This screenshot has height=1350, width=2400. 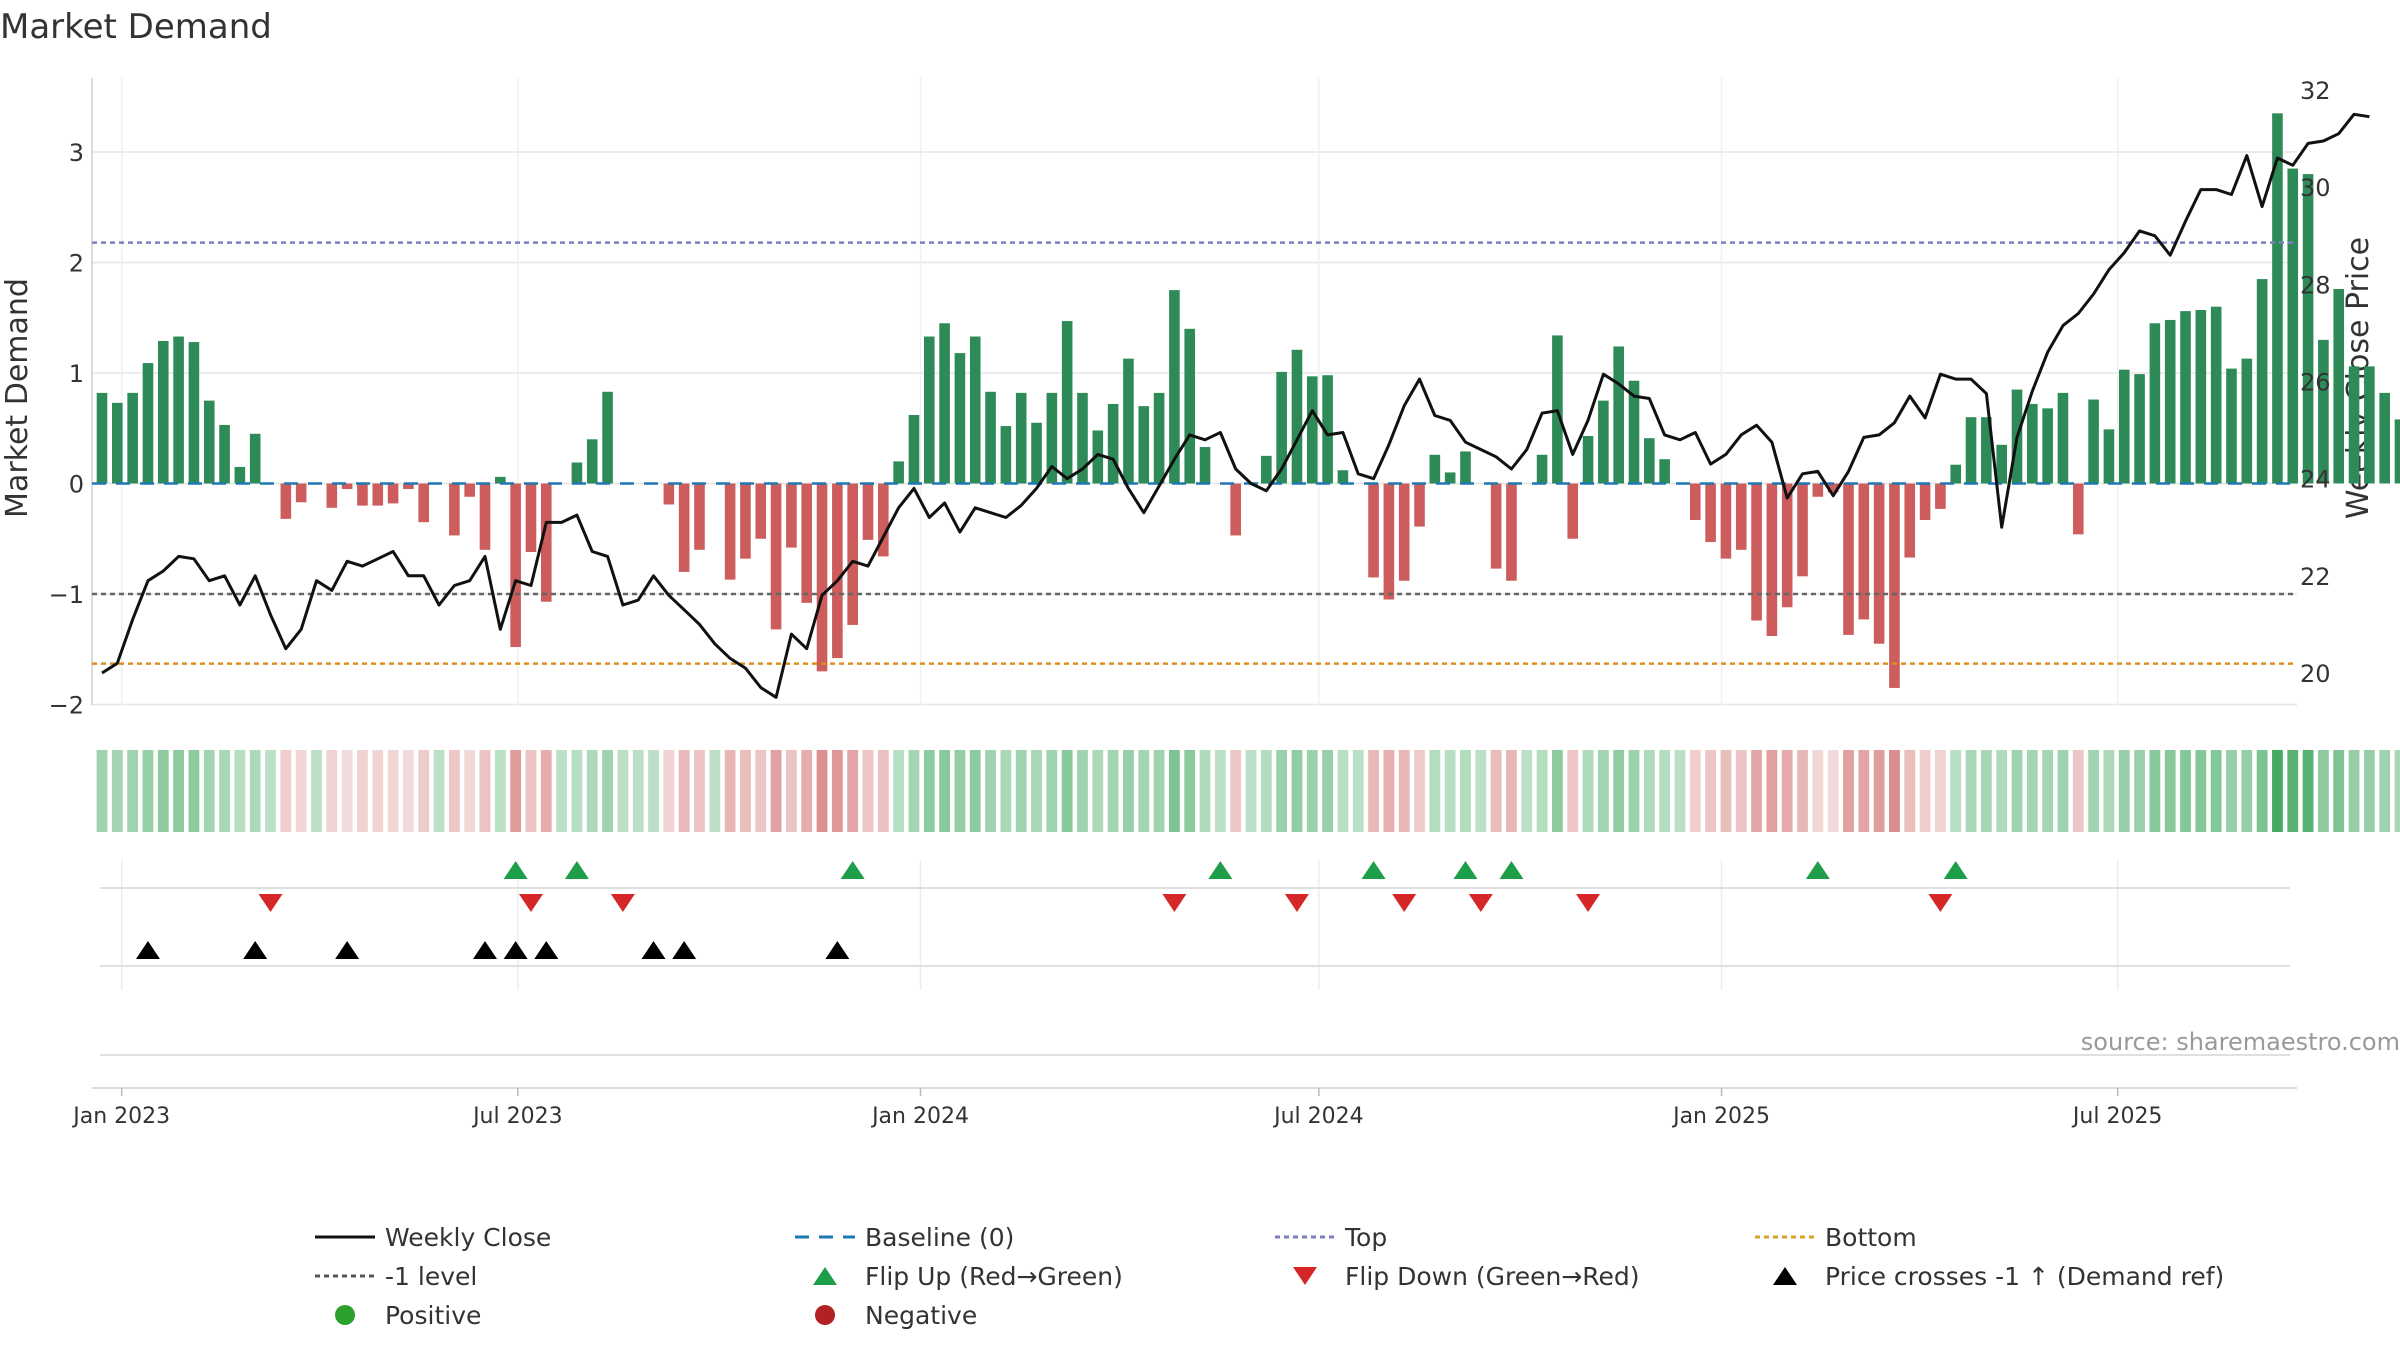 I want to click on legend-swatch-circle, so click(x=345, y=1315).